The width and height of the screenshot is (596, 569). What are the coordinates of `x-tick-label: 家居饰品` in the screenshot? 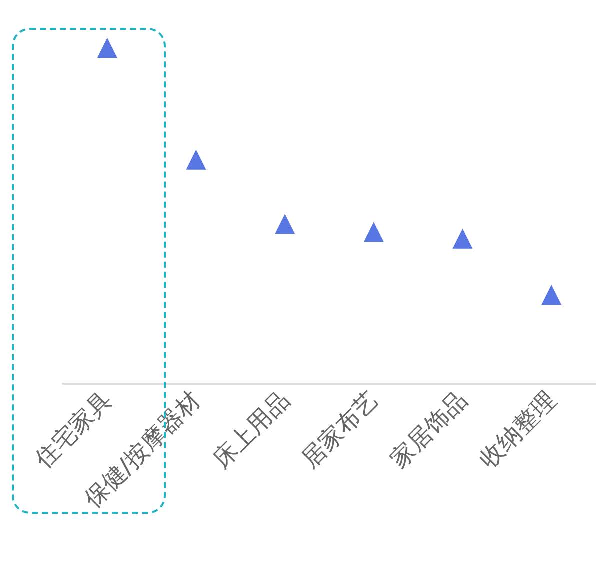 It's located at (428, 430).